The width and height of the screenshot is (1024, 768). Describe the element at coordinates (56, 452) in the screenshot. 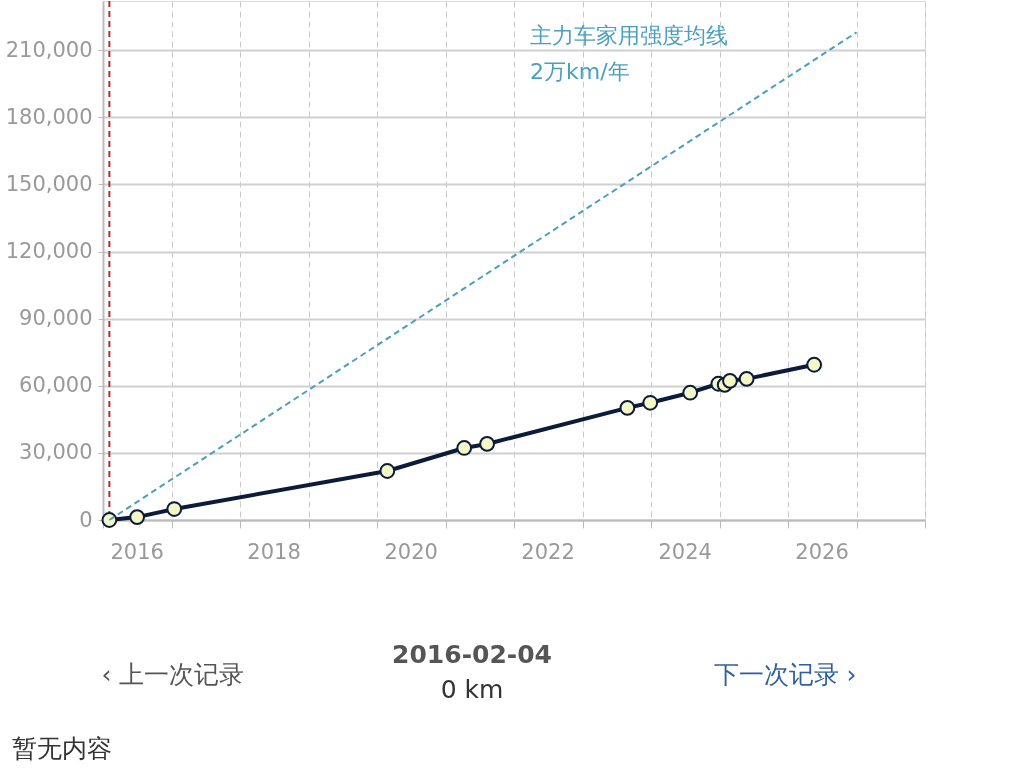

I see `y-tick-label: 30,000` at that location.